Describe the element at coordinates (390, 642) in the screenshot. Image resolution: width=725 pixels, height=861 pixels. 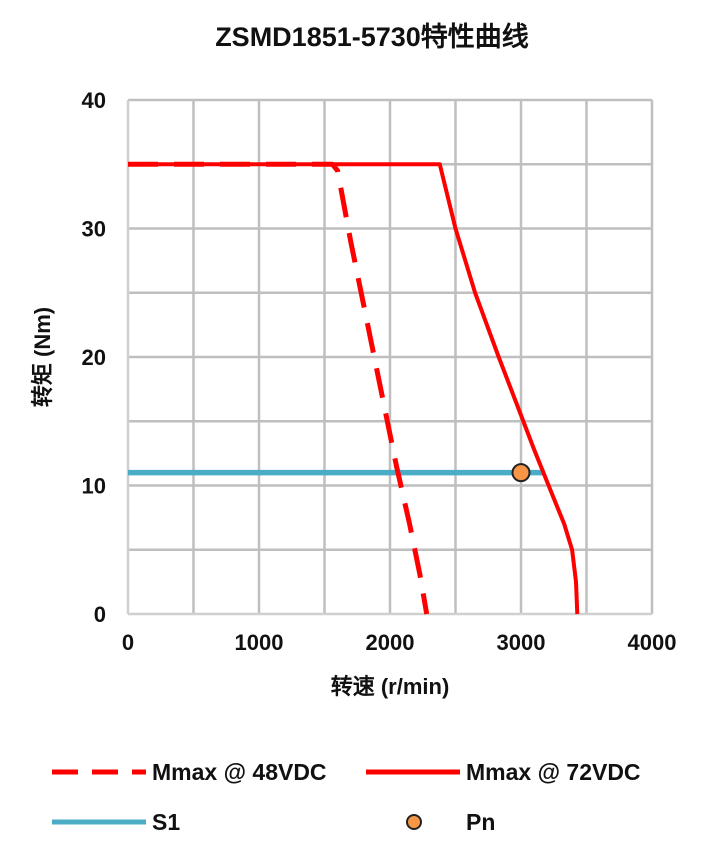
I see `x-tick-label: 2000` at that location.